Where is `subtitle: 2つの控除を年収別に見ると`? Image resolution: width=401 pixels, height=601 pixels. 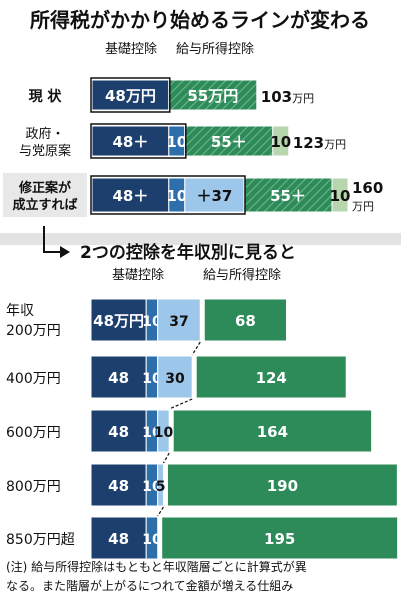
subtitle: 2つの控除を年収別に見ると is located at coordinates (188, 252).